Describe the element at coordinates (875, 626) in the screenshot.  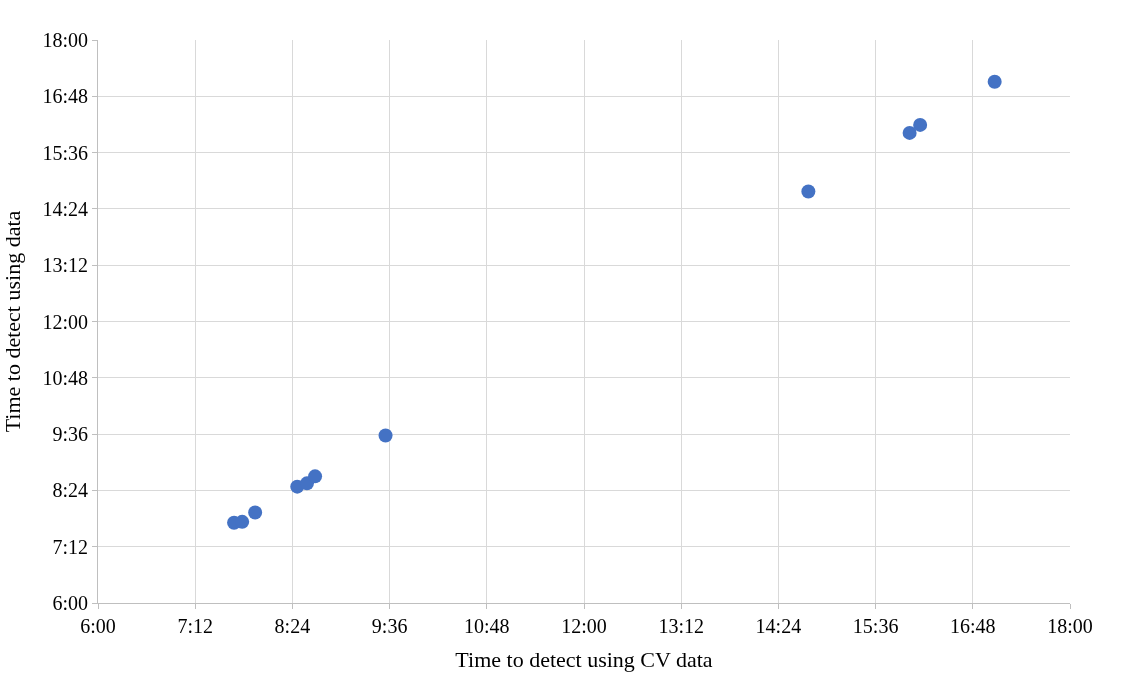
I see `x-tick-label: 15:36` at that location.